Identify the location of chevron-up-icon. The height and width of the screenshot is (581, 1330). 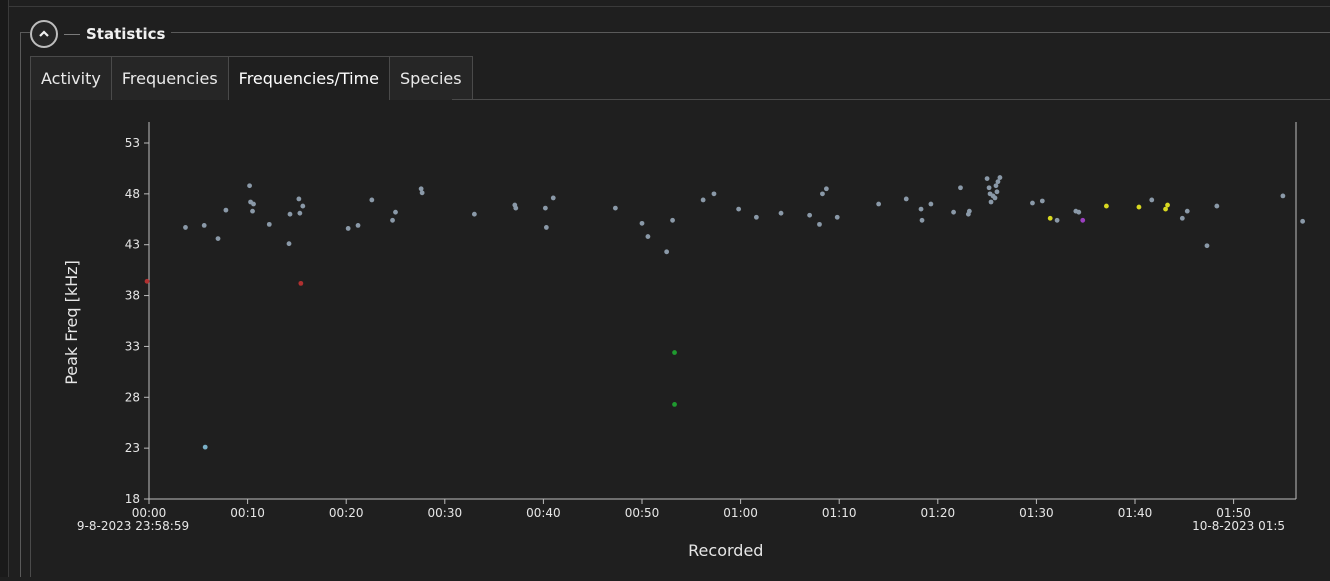
(44, 33).